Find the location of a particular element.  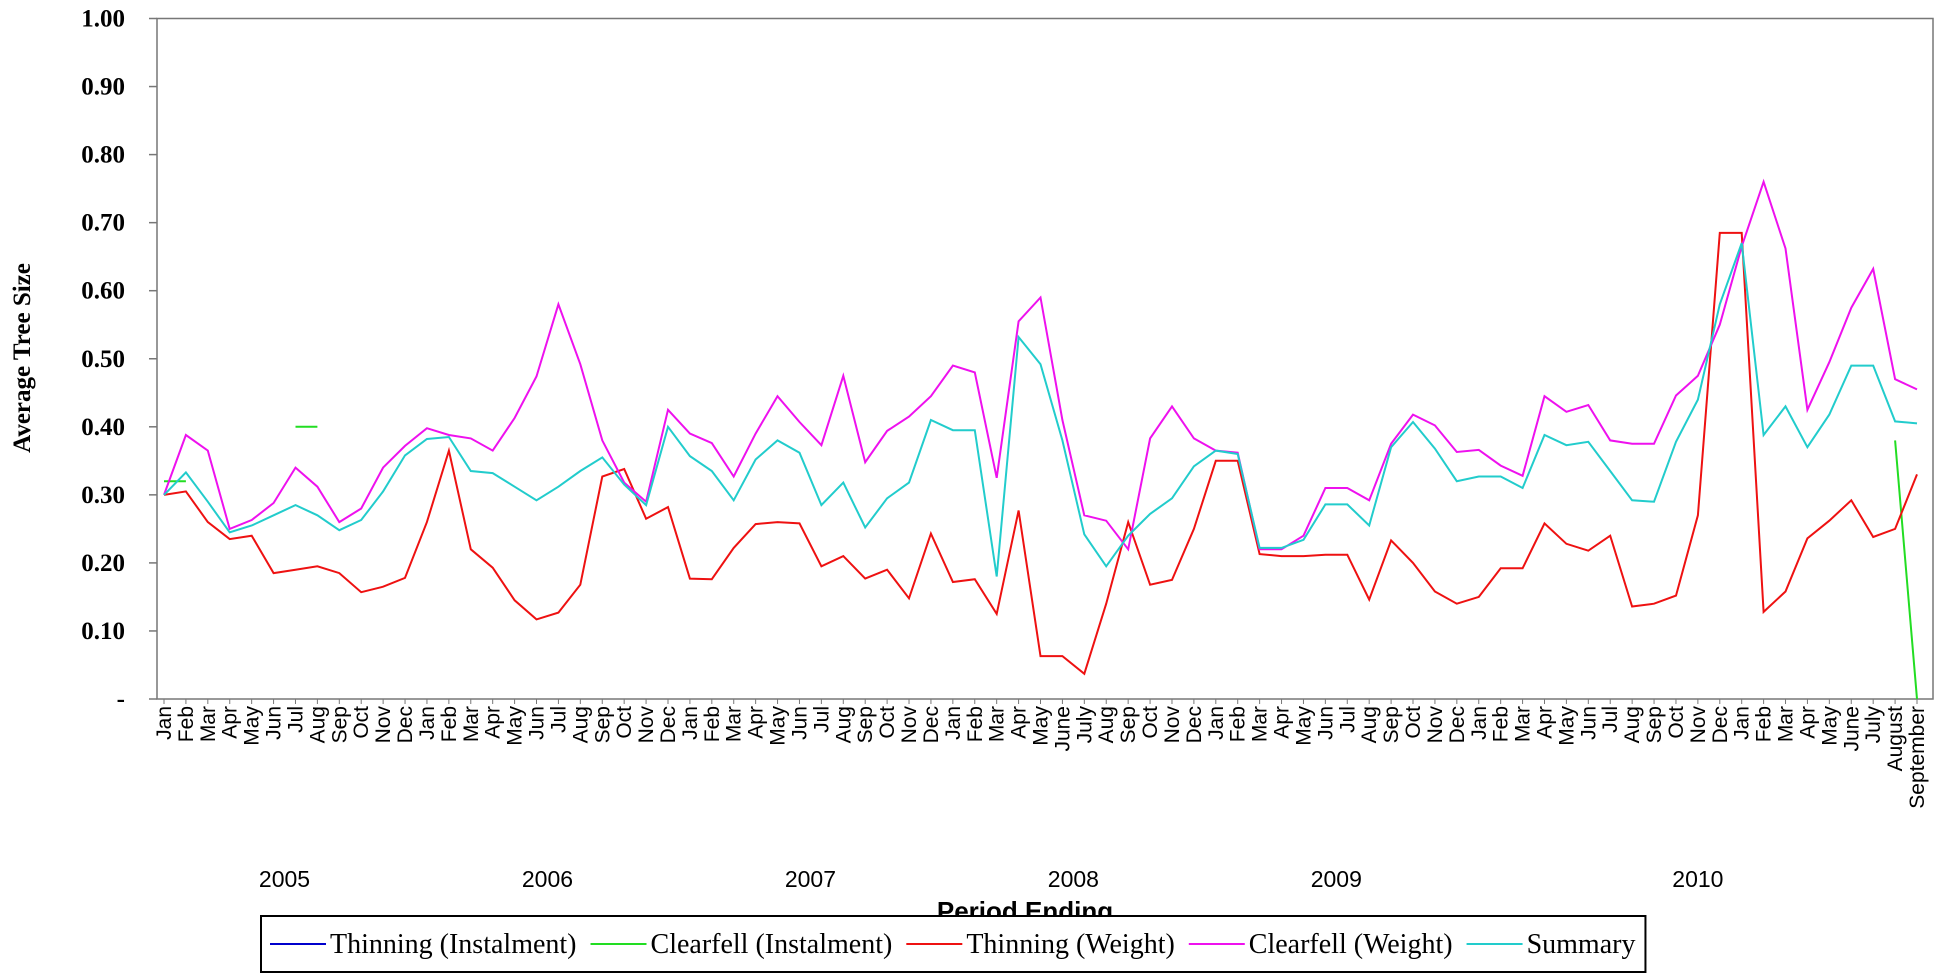

legend-label: Clearfell (Weight) is located at coordinates (1351, 944).